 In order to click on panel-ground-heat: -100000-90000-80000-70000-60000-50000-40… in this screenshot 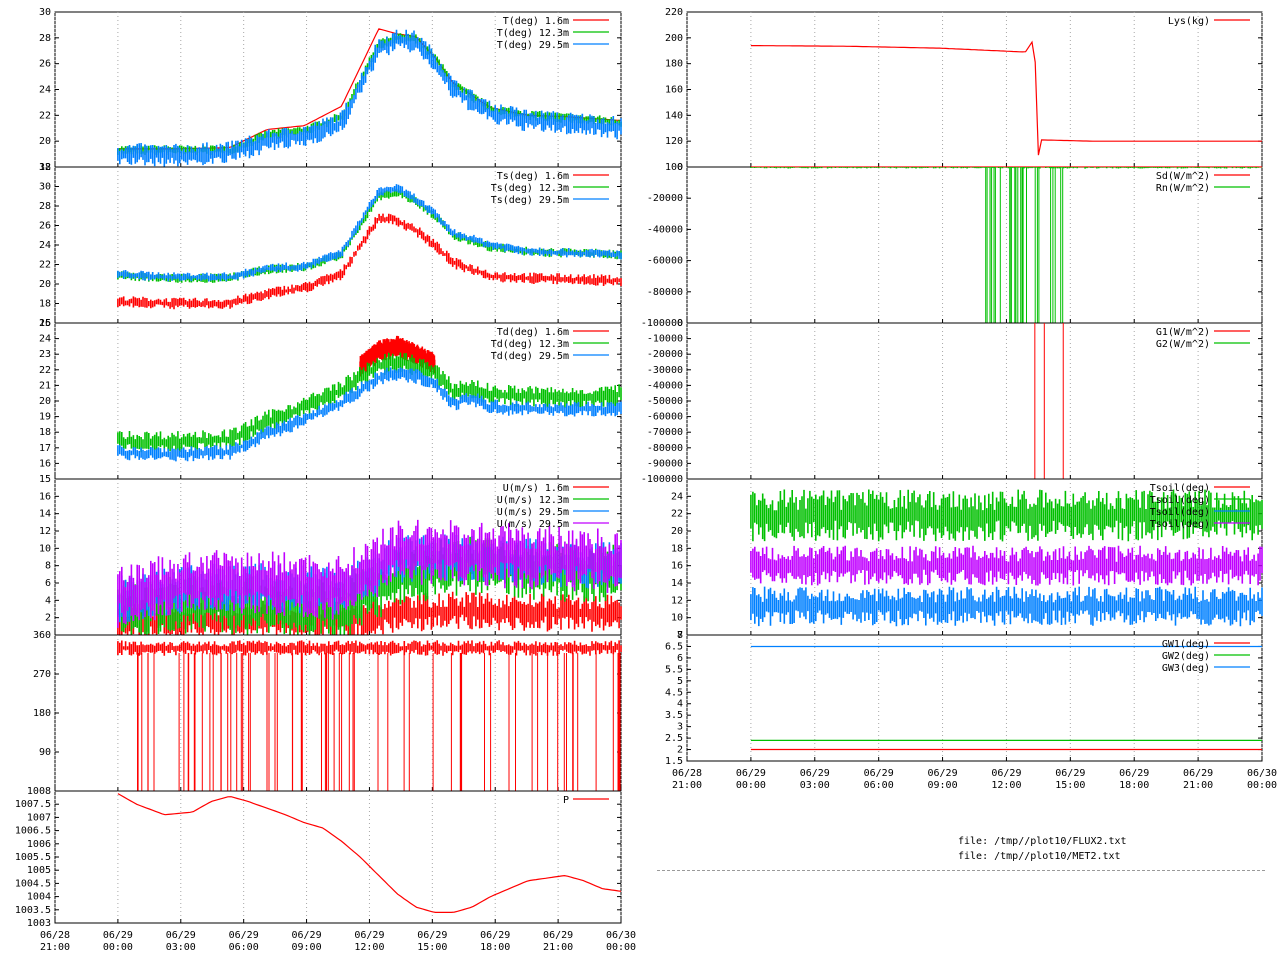, I will do `click(952, 401)`.